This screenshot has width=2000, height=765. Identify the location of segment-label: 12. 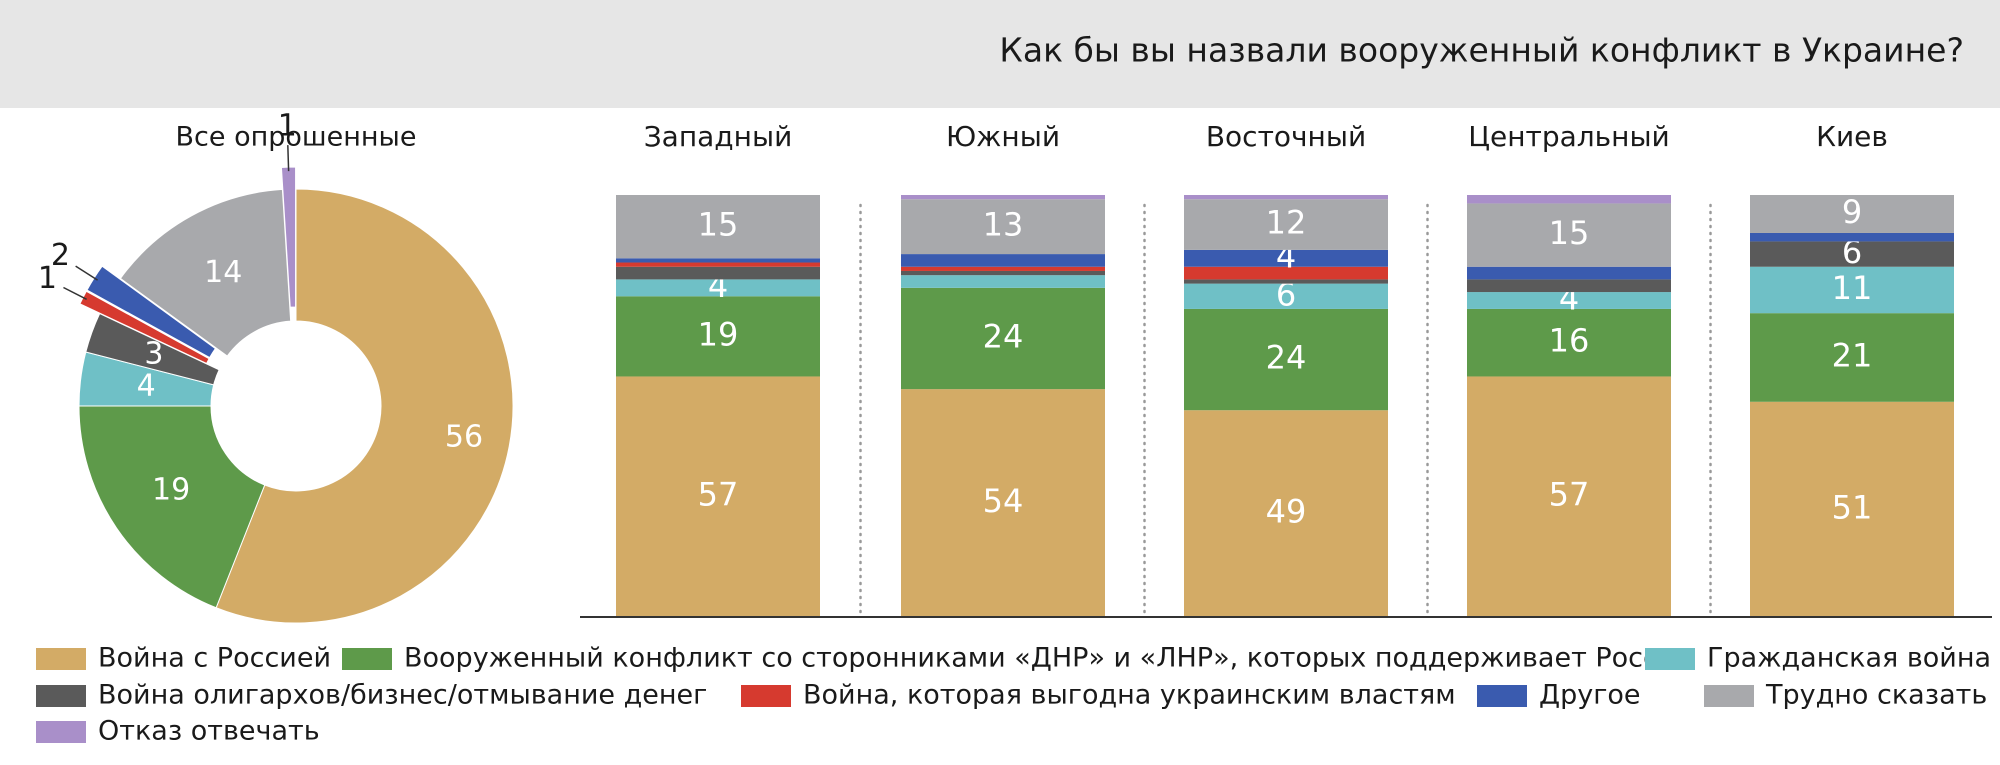
(1286, 223).